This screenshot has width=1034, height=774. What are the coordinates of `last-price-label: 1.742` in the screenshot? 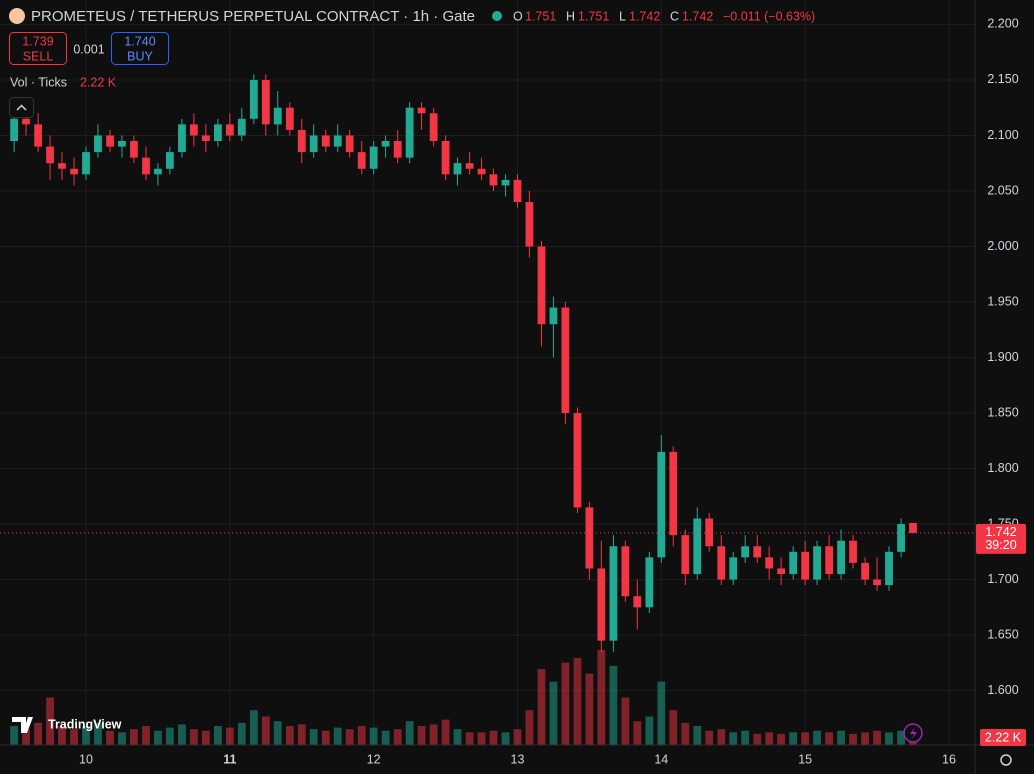 It's located at (1000, 532).